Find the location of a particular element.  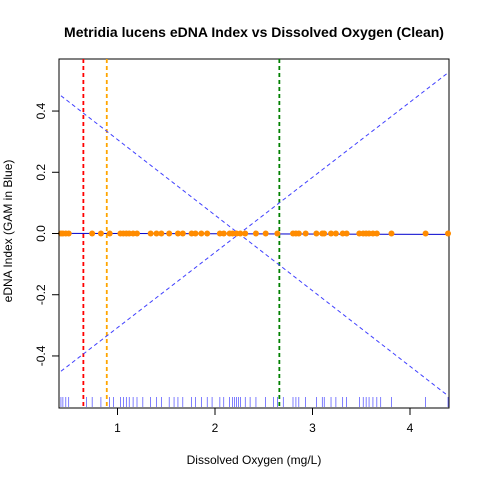

y-tick-label: 0.4 is located at coordinates (41, 110).